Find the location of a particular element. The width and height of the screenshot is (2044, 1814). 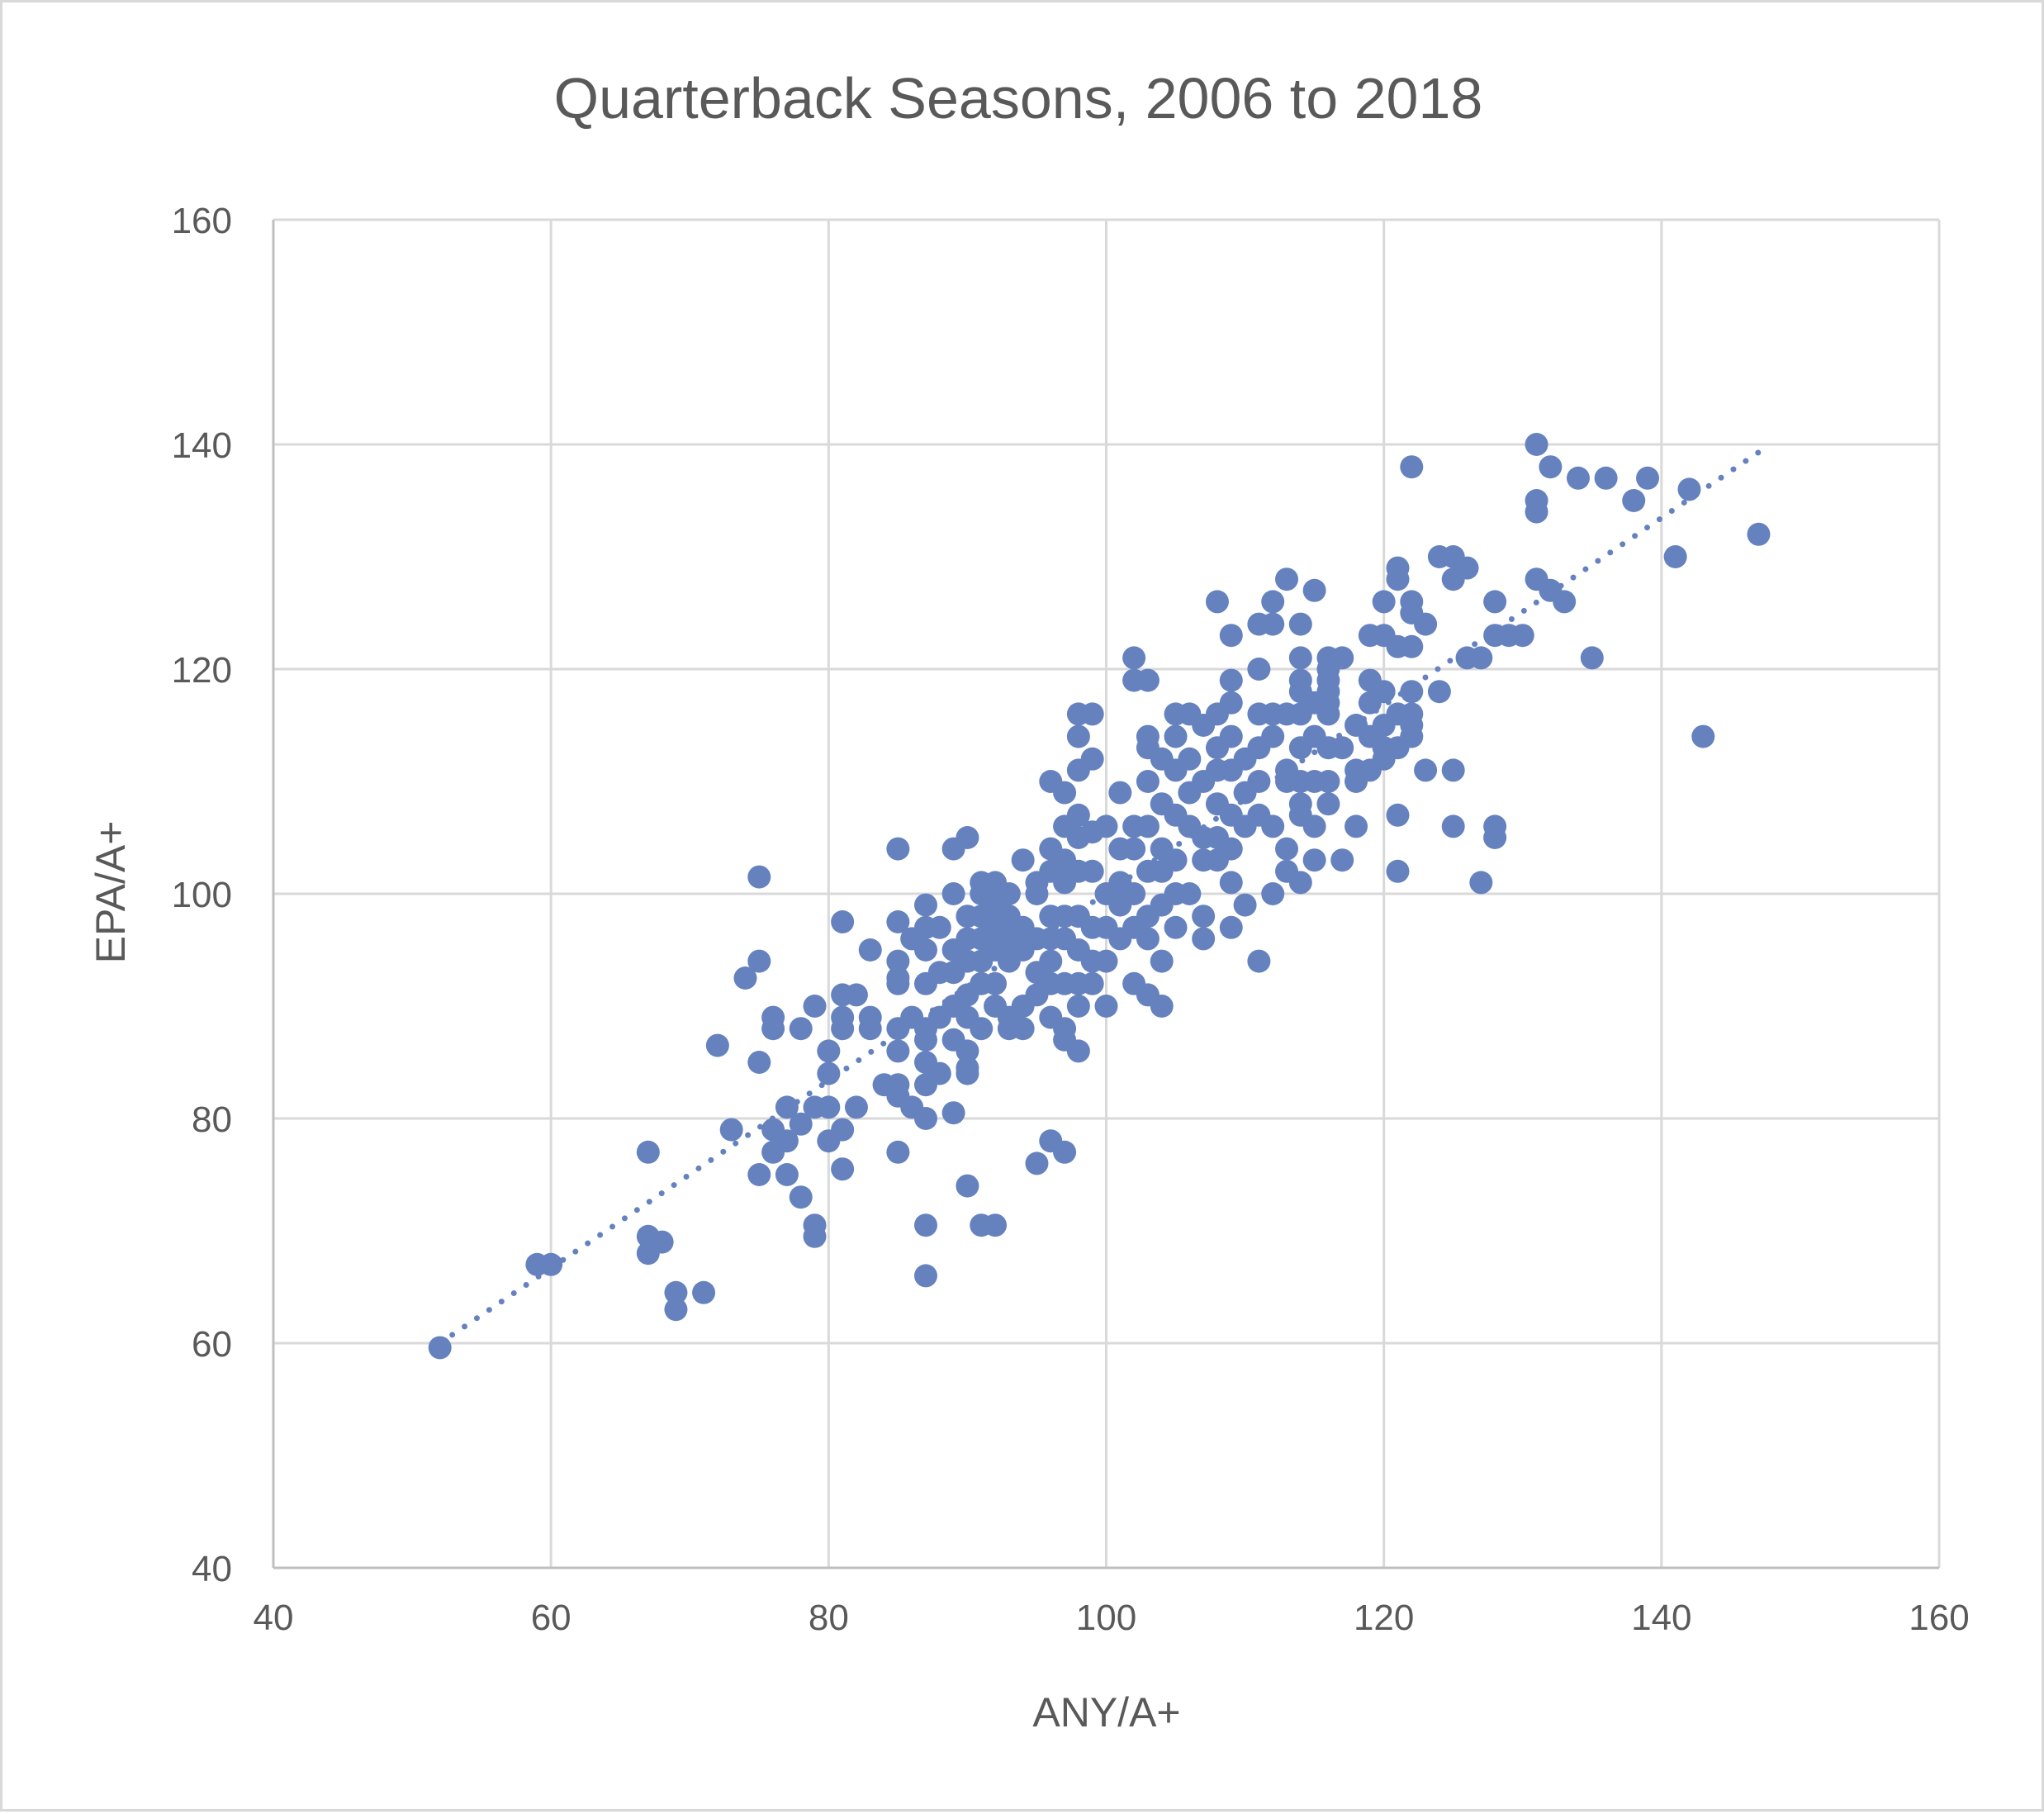

x-tick-label: 160 is located at coordinates (1939, 1618).